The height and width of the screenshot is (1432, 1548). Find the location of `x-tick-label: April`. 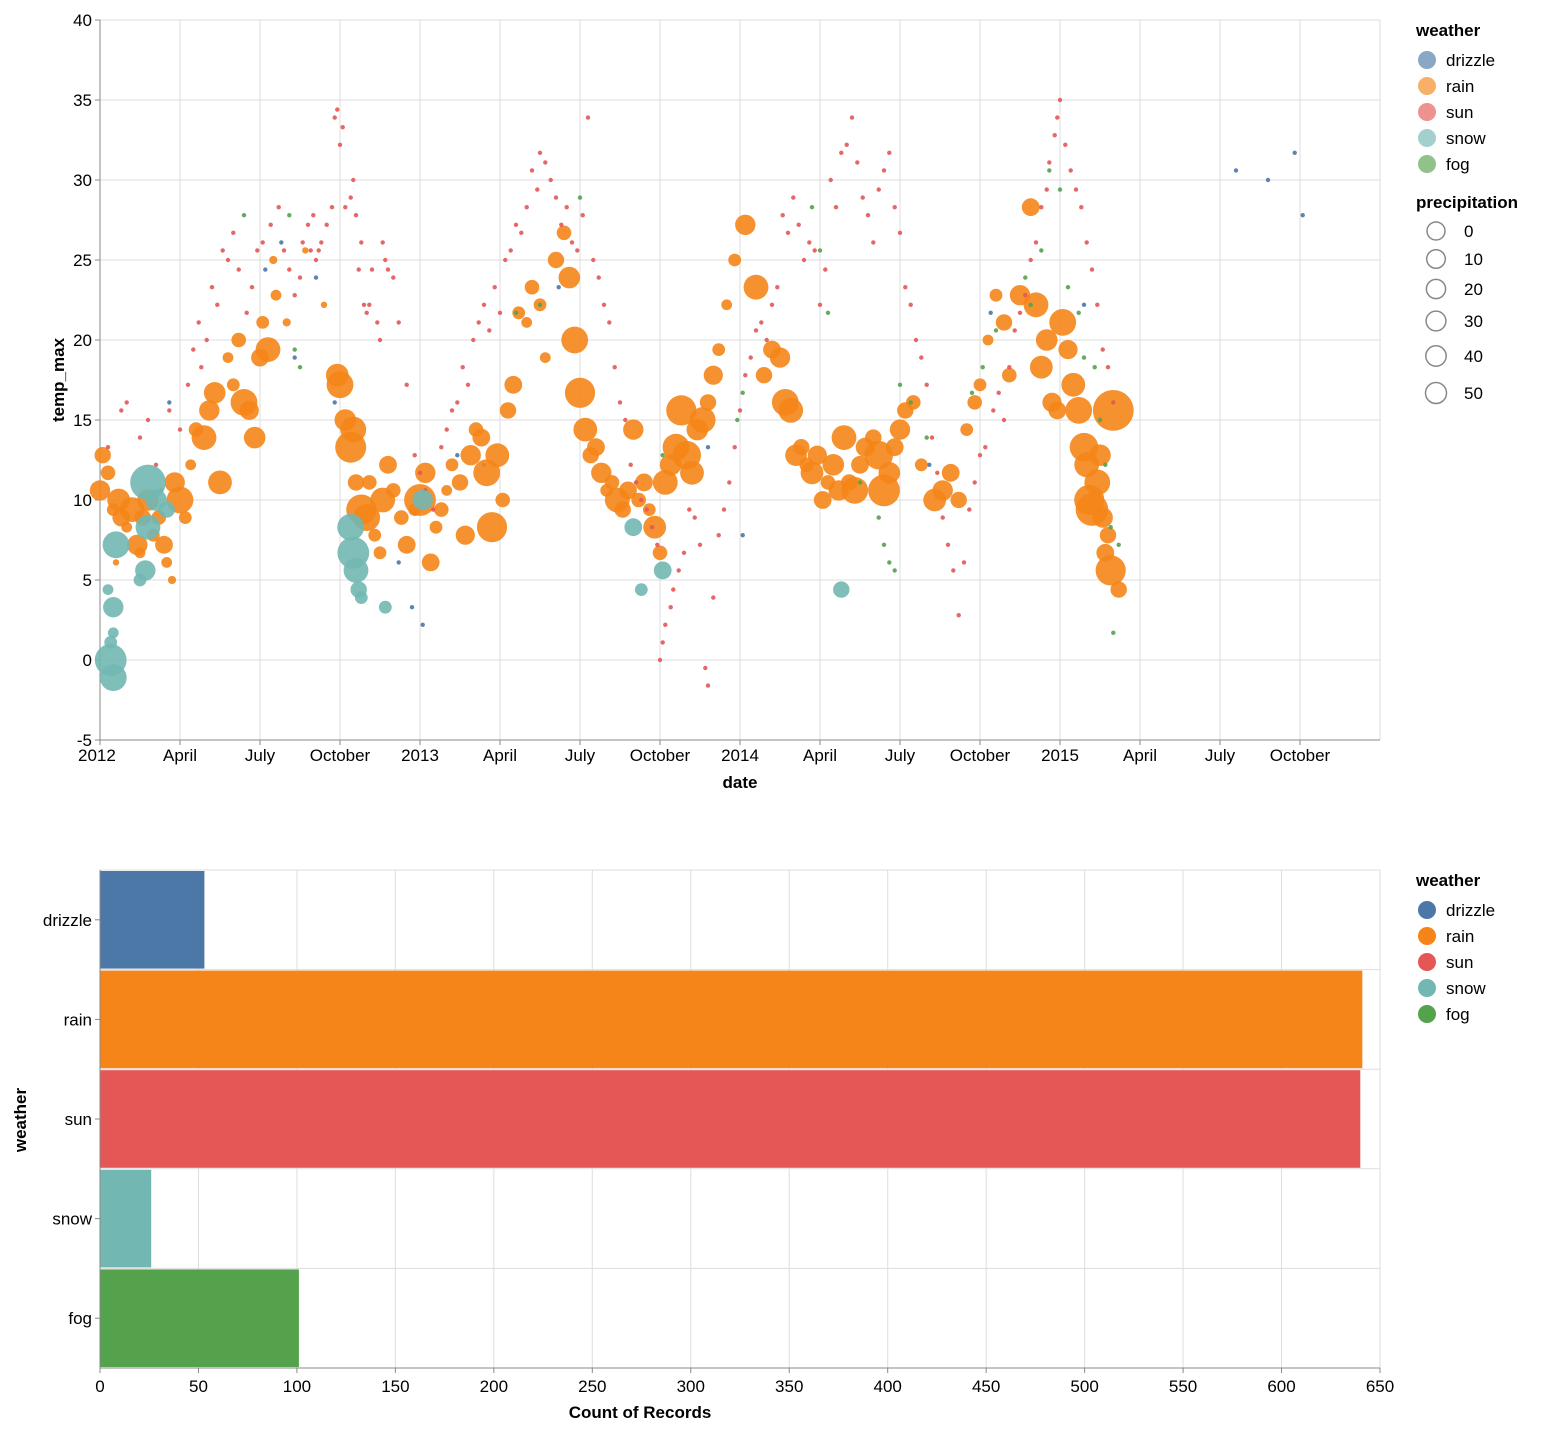

x-tick-label: April is located at coordinates (1140, 755).